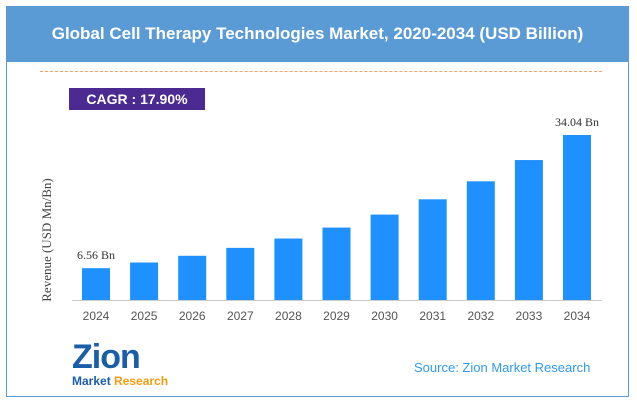 This screenshot has height=404, width=637. Describe the element at coordinates (240, 273) in the screenshot. I see `bar-2027` at that location.